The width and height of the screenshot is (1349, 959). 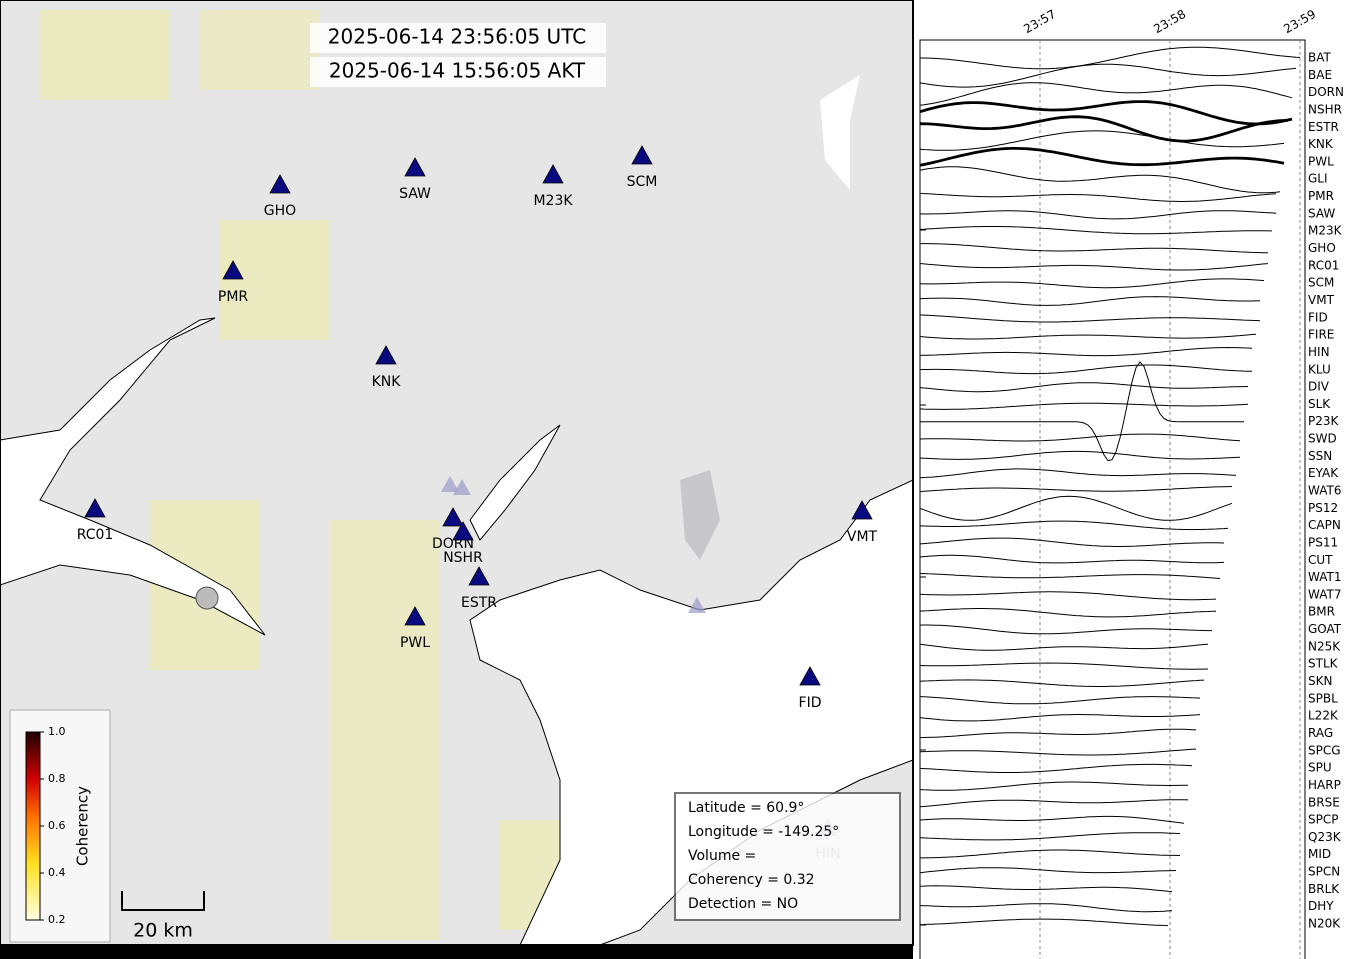 What do you see at coordinates (1323, 508) in the screenshot?
I see `trace-label: PS12` at bounding box center [1323, 508].